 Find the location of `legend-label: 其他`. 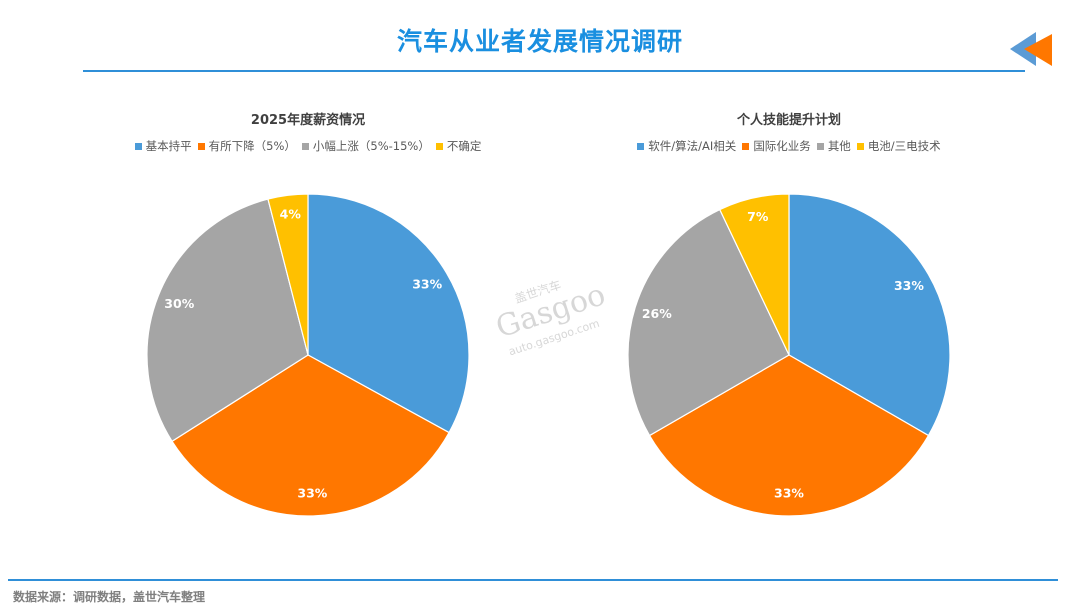

legend-label: 其他 is located at coordinates (839, 146).